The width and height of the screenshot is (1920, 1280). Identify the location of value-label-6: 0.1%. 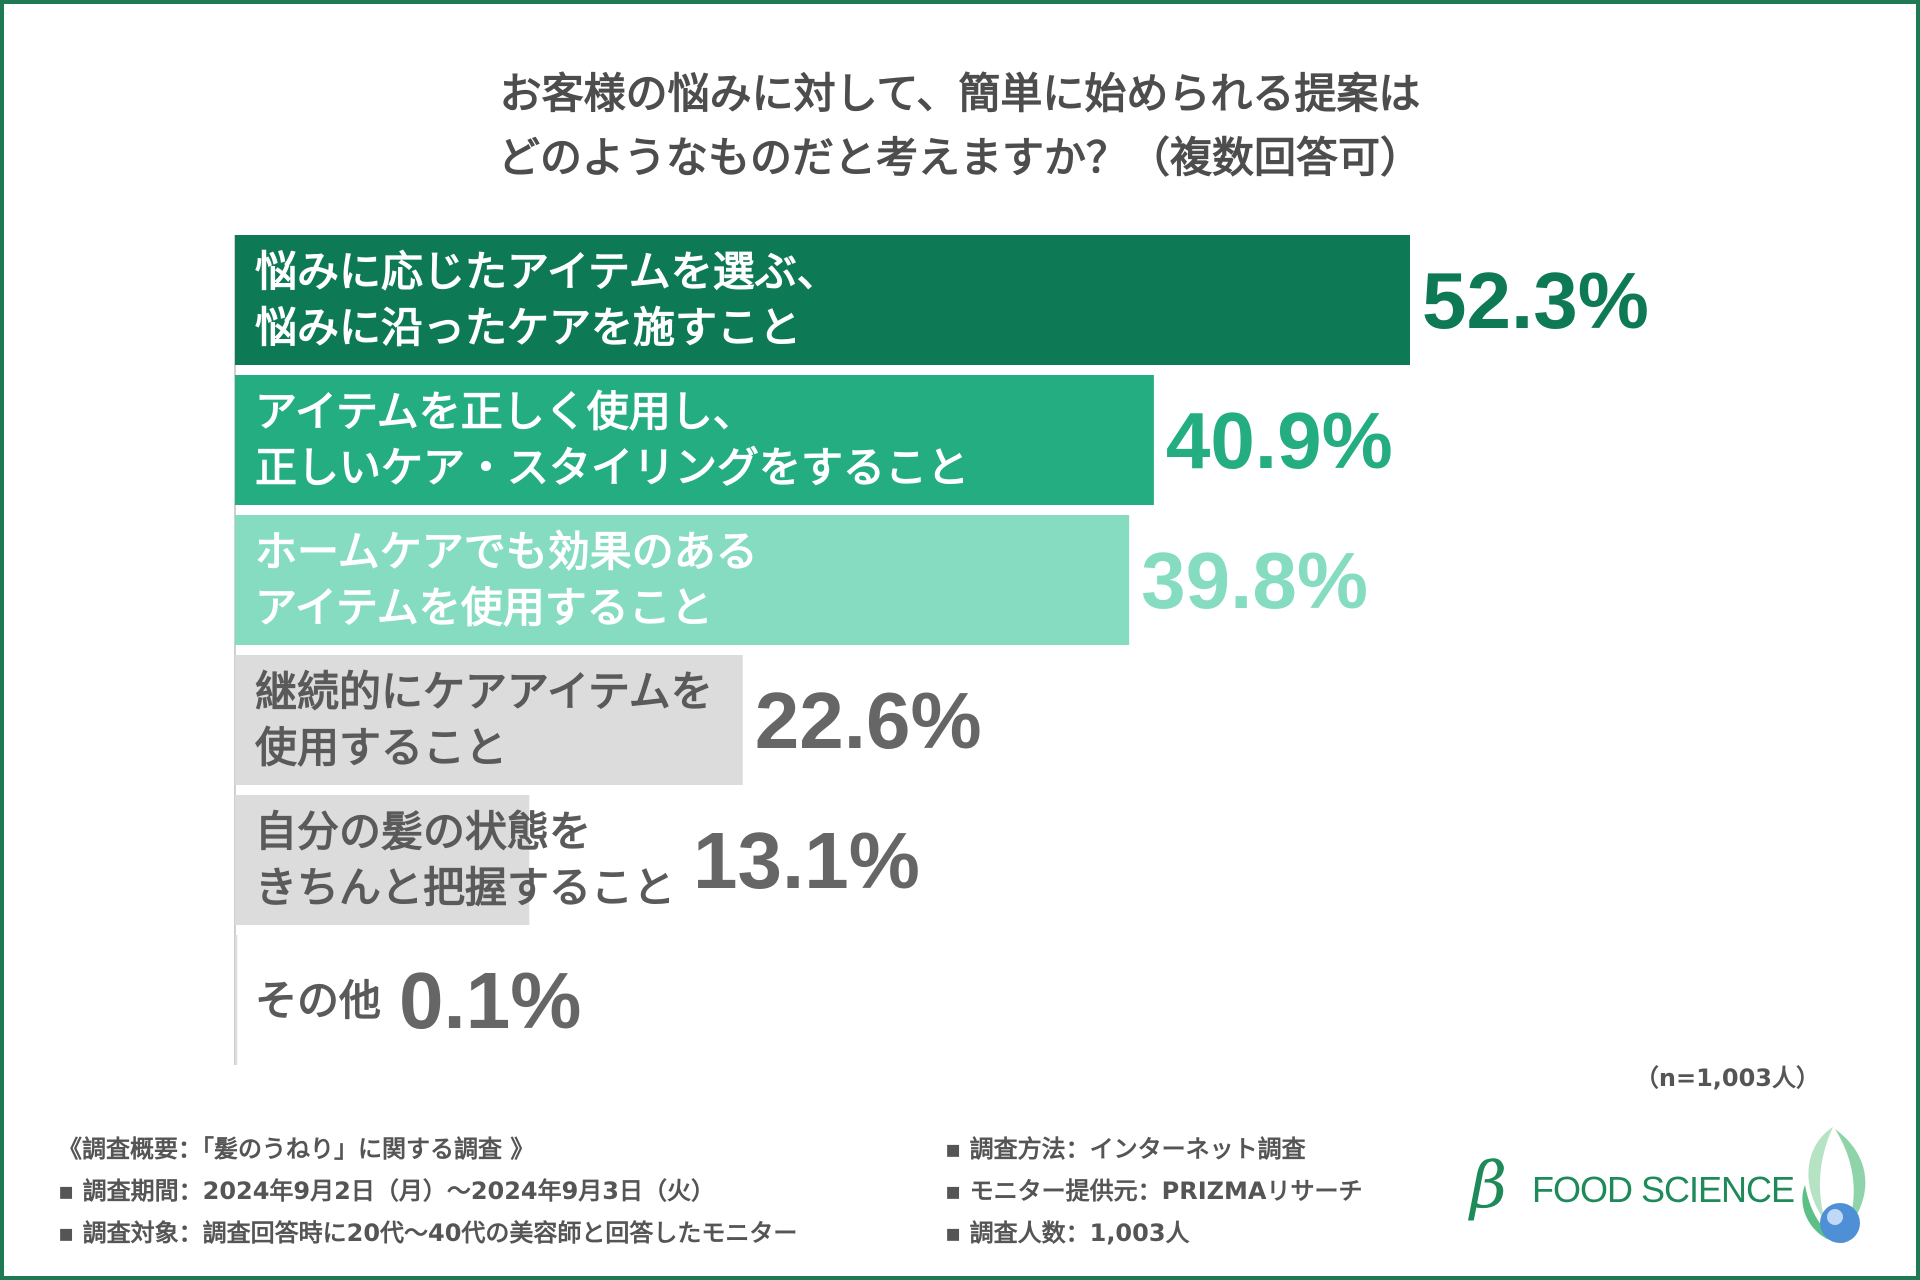
(490, 1000).